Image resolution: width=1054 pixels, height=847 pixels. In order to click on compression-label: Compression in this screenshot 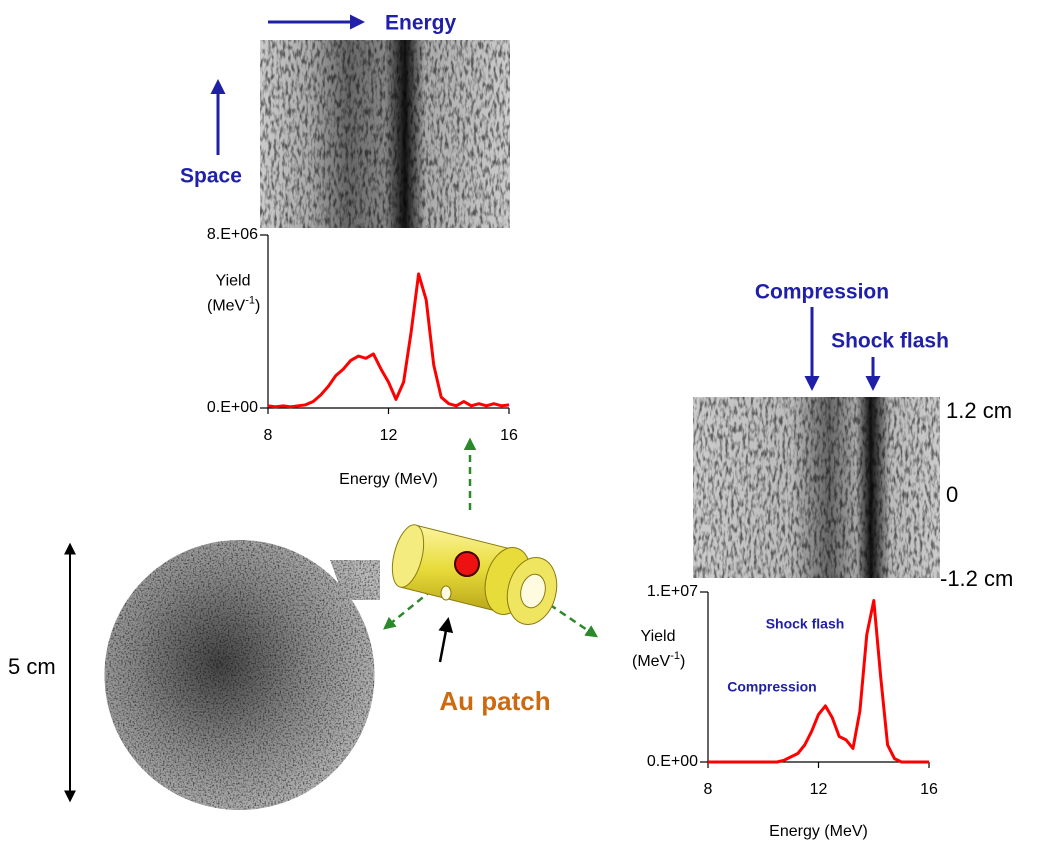, I will do `click(822, 292)`.